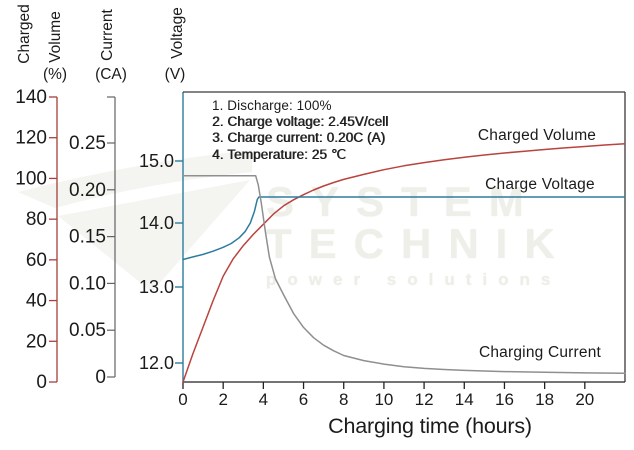 The width and height of the screenshot is (634, 450). What do you see at coordinates (464, 399) in the screenshot?
I see `x-tick-label: 14` at bounding box center [464, 399].